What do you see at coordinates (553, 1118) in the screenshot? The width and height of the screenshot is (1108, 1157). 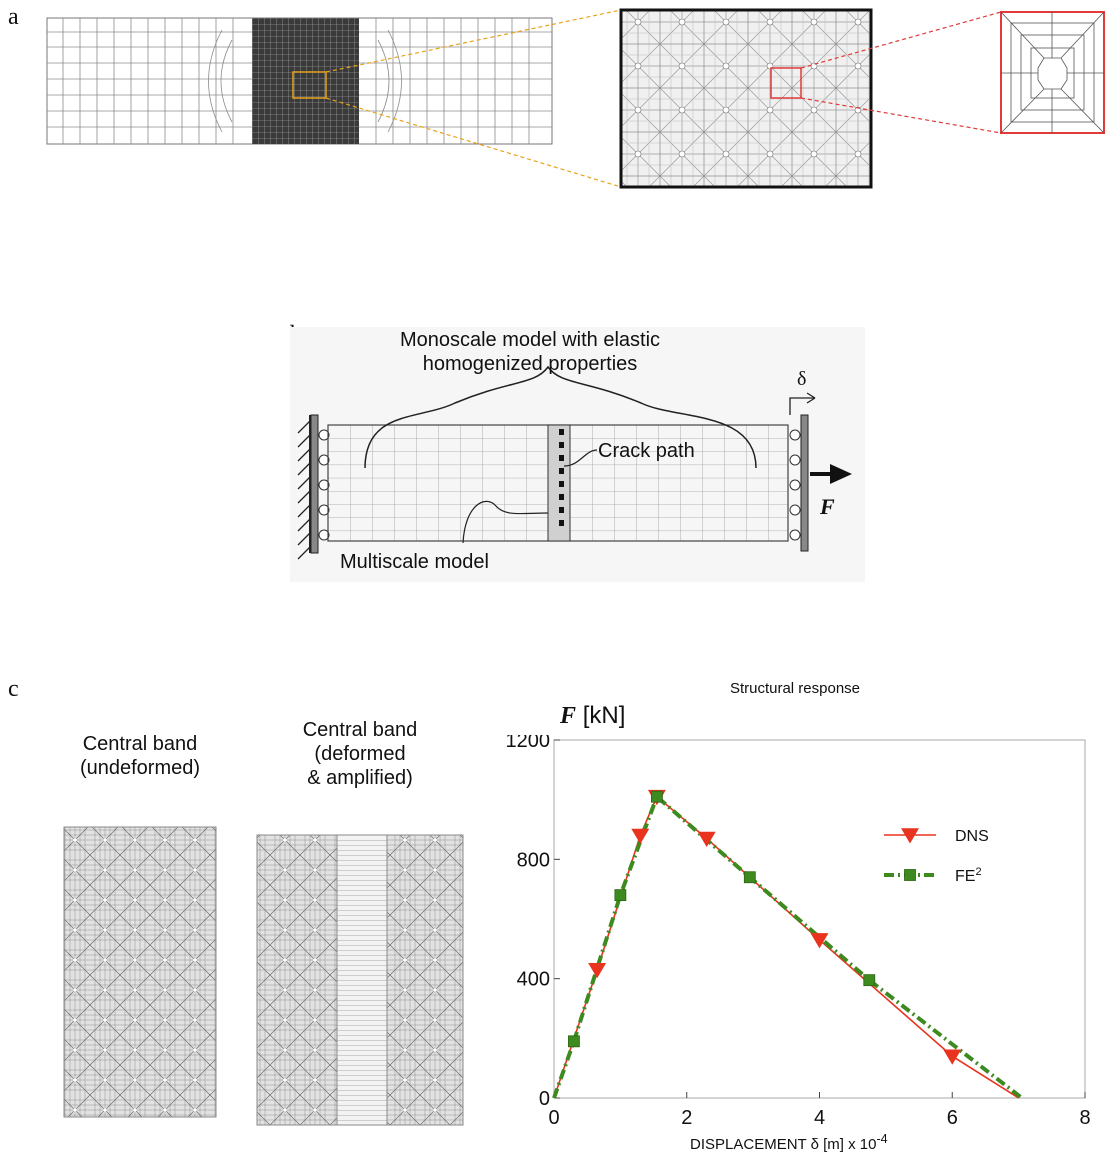 I see `x-tick-label-0: 0` at bounding box center [553, 1118].